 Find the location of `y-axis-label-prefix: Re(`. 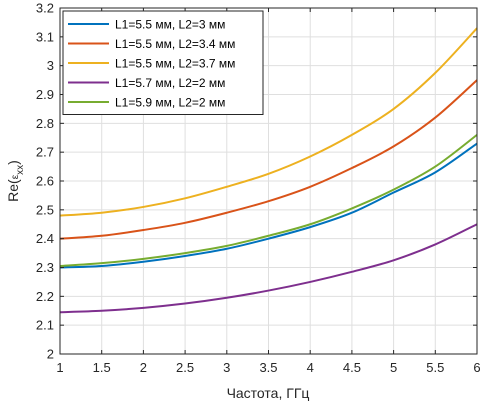

y-axis-label-prefix: Re( is located at coordinates (13, 190).